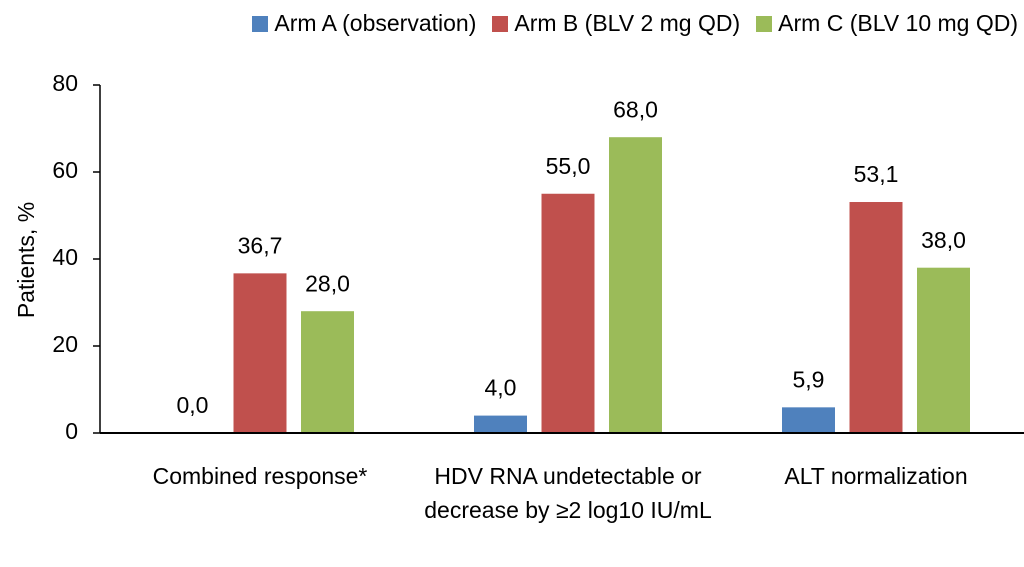  Describe the element at coordinates (260, 476) in the screenshot. I see `x-tick-label: Combined response*` at that location.